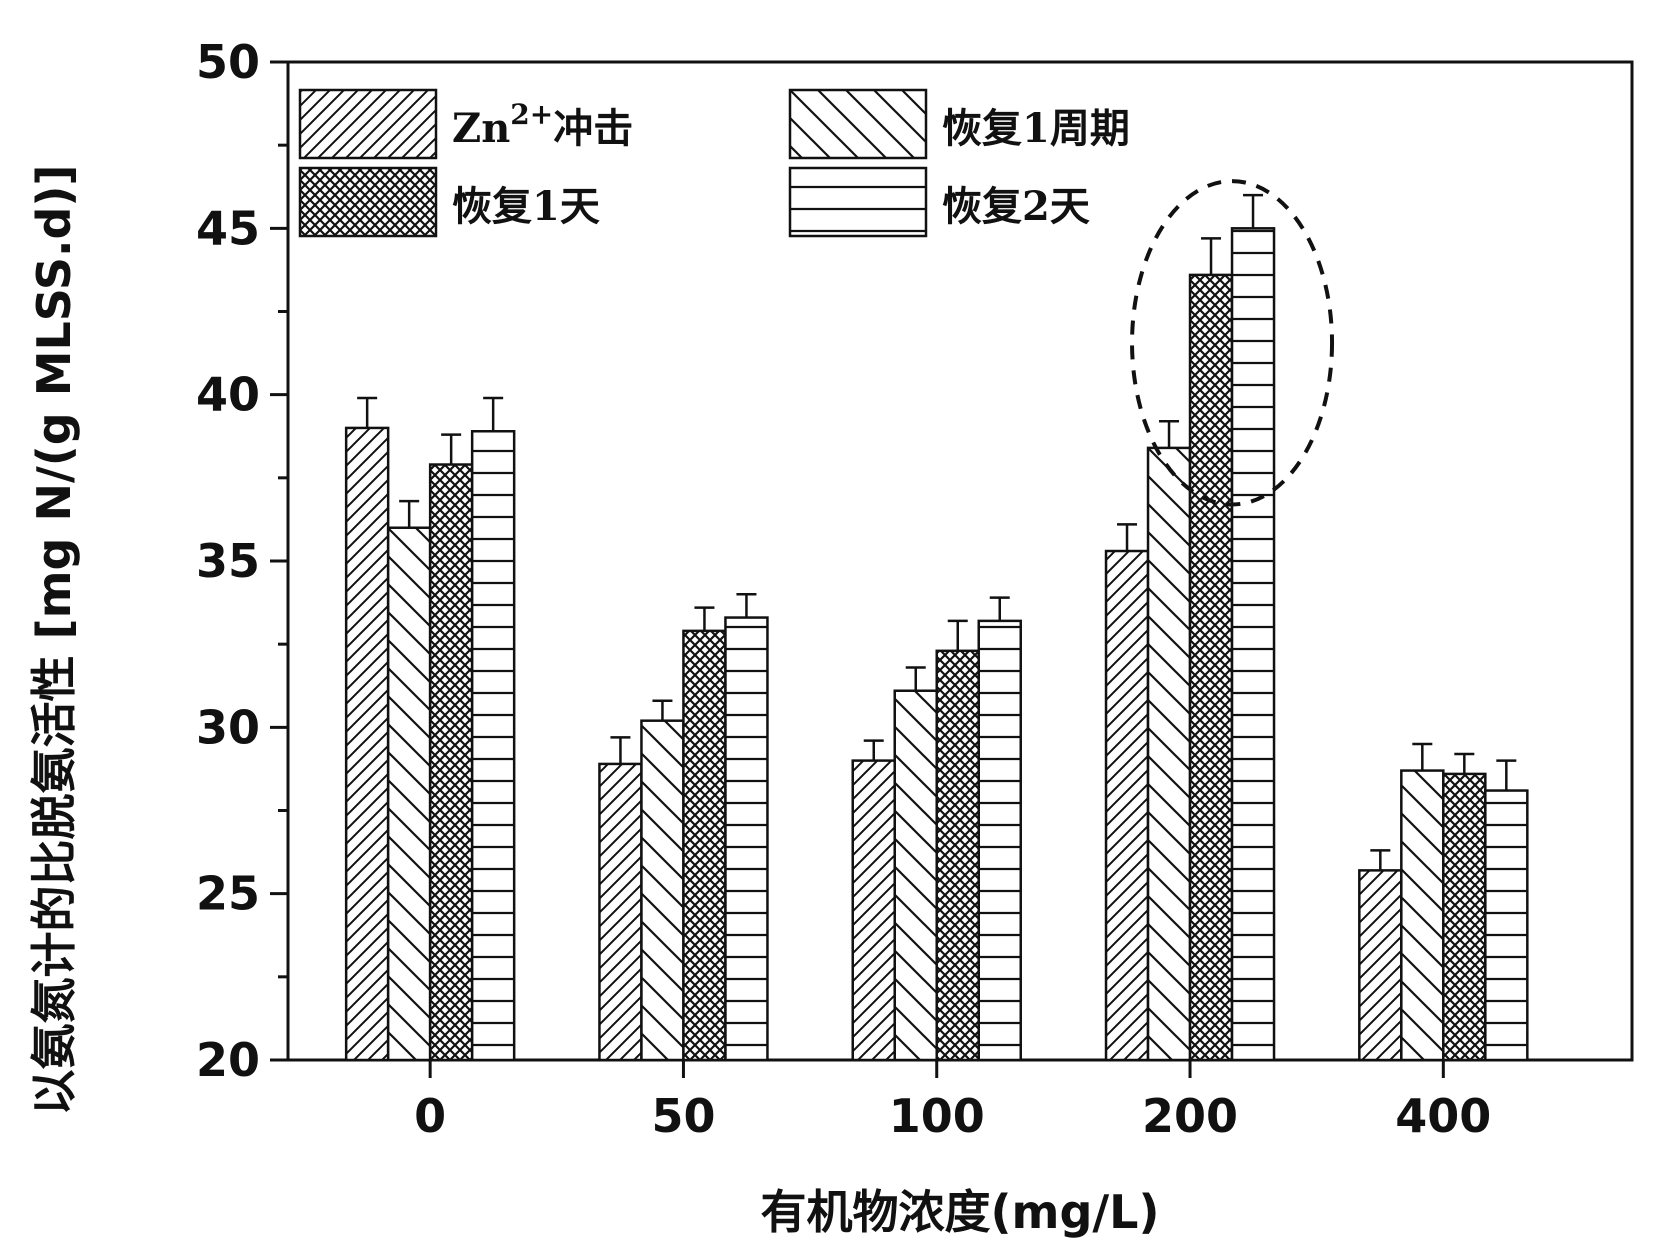 This screenshot has width=1661, height=1260. Describe the element at coordinates (1036, 128) in the screenshot. I see `legend-label: 恢复1周期` at that location.